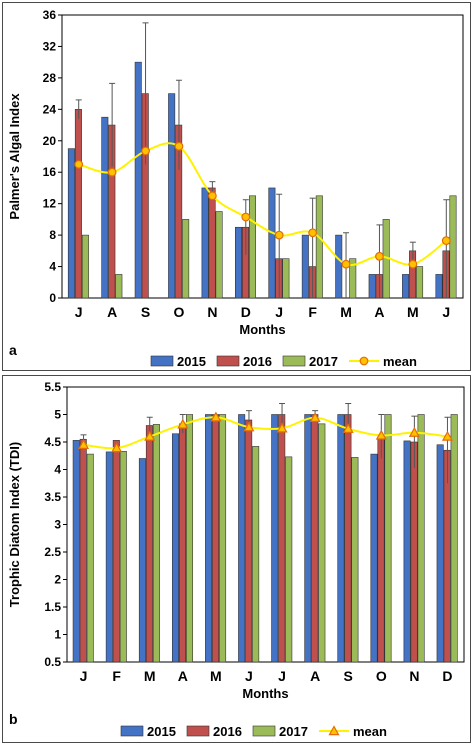 Image resolution: width=474 pixels, height=746 pixels. I want to click on y-tick-label: 1, so click(57, 635).